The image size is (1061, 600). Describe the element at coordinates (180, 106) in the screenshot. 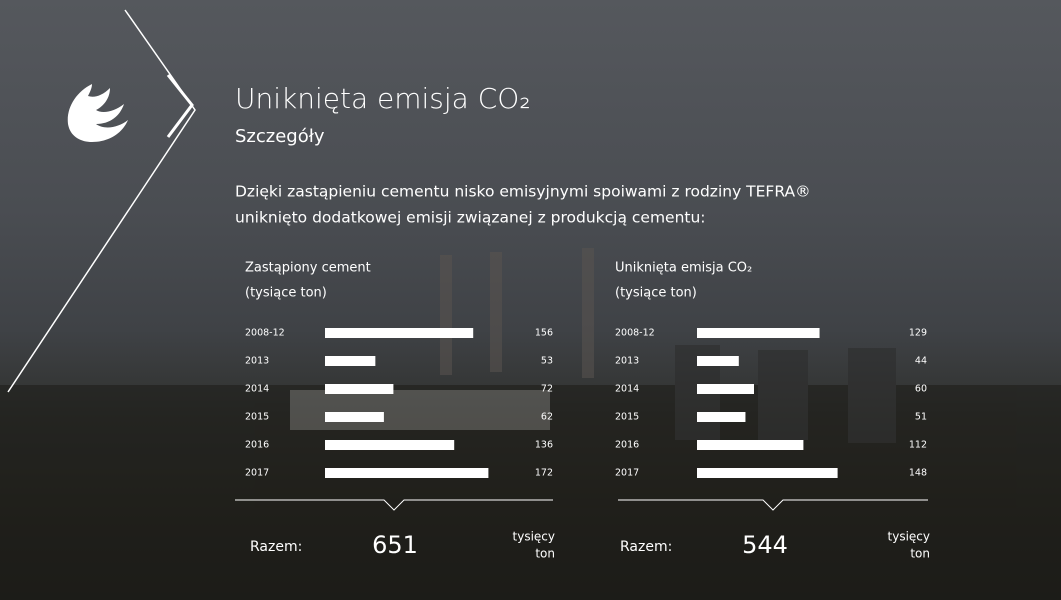

I see `decor-chevron` at that location.